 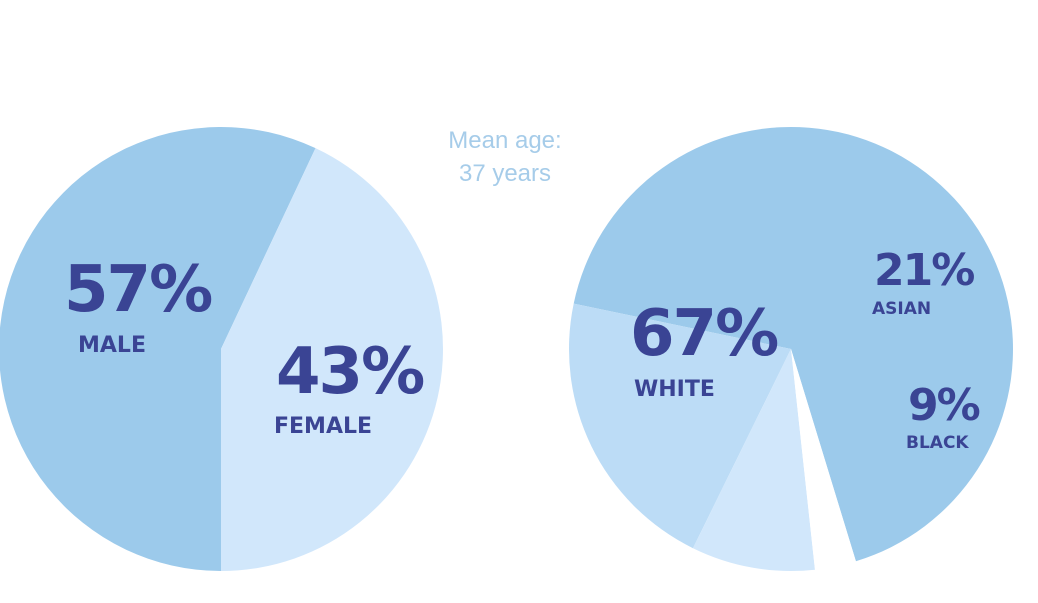 What do you see at coordinates (138, 290) in the screenshot?
I see `male-percent-label: 57%` at bounding box center [138, 290].